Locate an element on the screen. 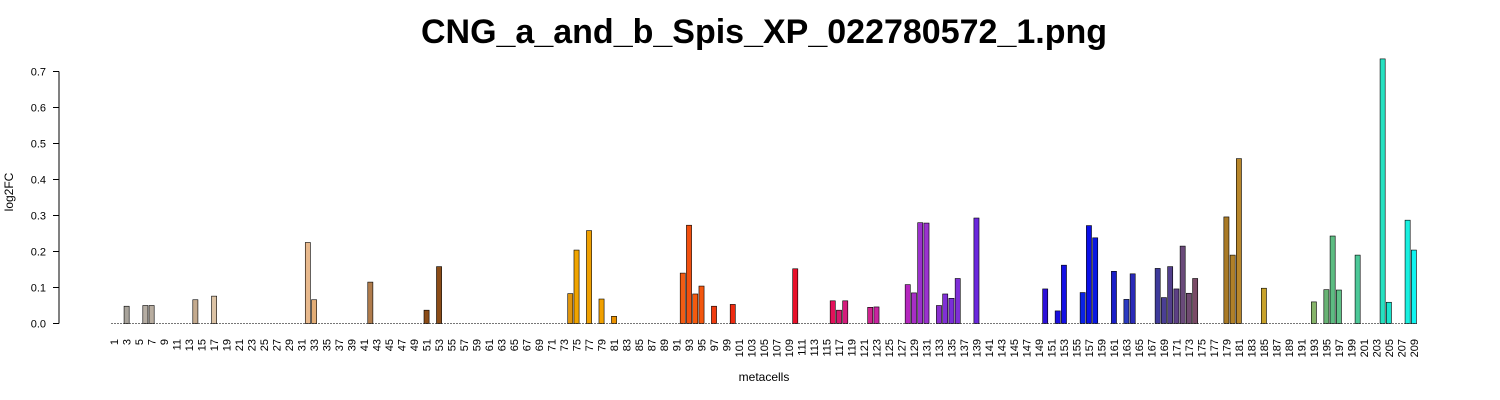 The height and width of the screenshot is (400, 1500). x-tick-label: 179 is located at coordinates (1227, 348).